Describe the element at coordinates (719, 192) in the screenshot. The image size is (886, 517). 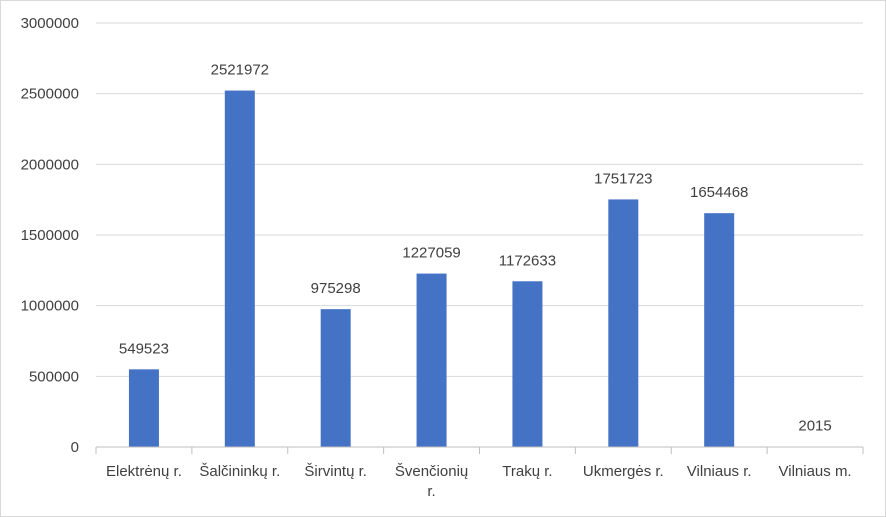
I see `data-label: 1654468` at that location.